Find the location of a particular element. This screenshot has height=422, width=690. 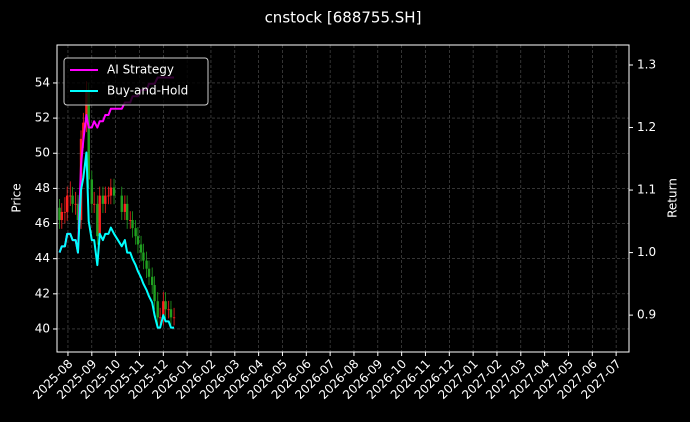

legend-label: AI Strategy is located at coordinates (140, 70).